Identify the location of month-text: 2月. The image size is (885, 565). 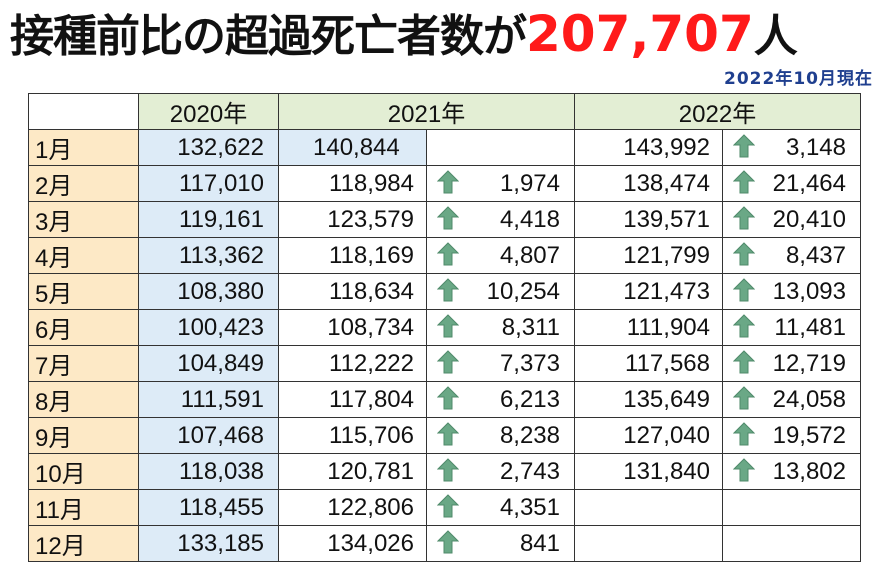
(54, 186).